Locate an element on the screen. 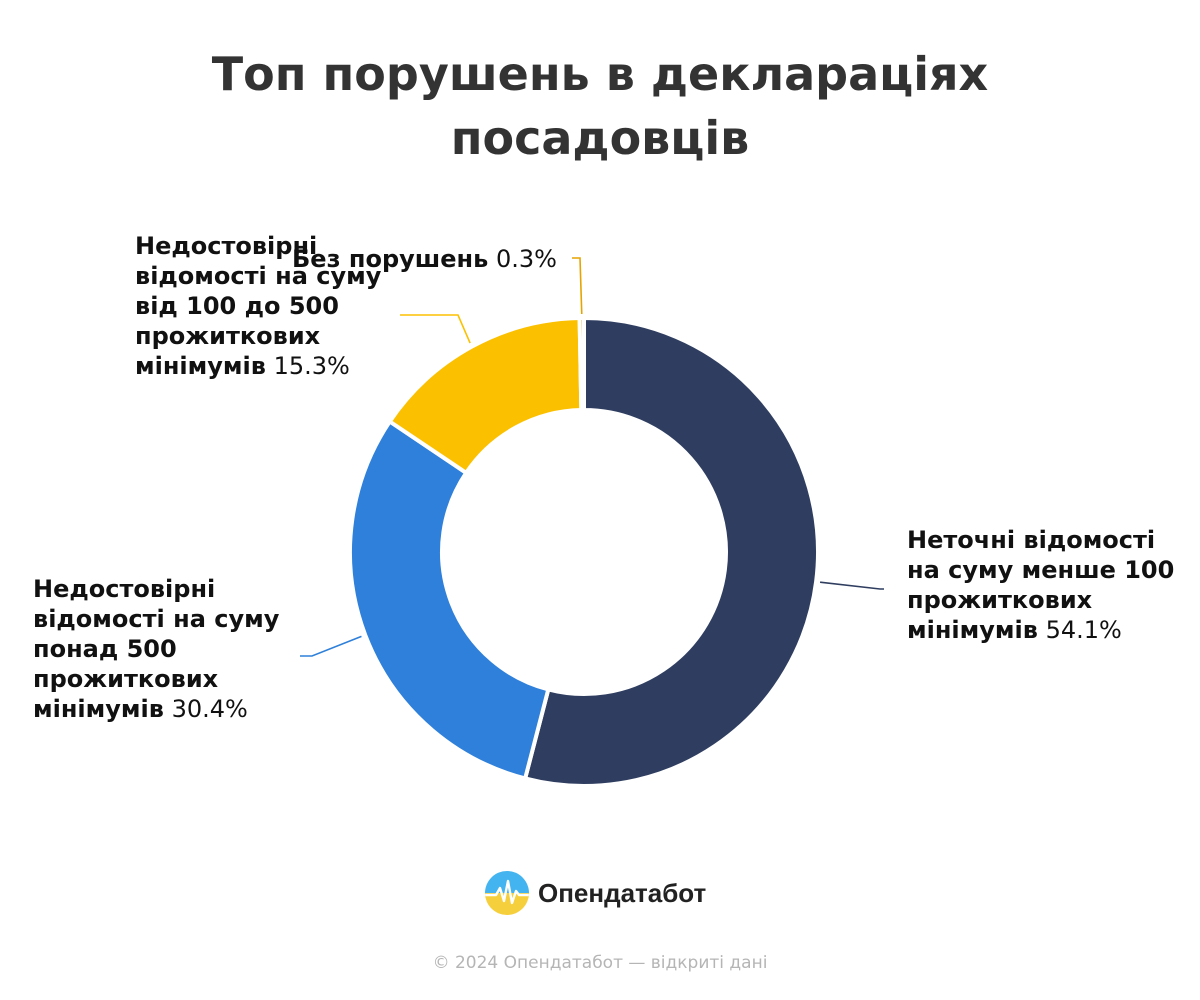  slice-percent-label: 15.3% is located at coordinates (311, 366).